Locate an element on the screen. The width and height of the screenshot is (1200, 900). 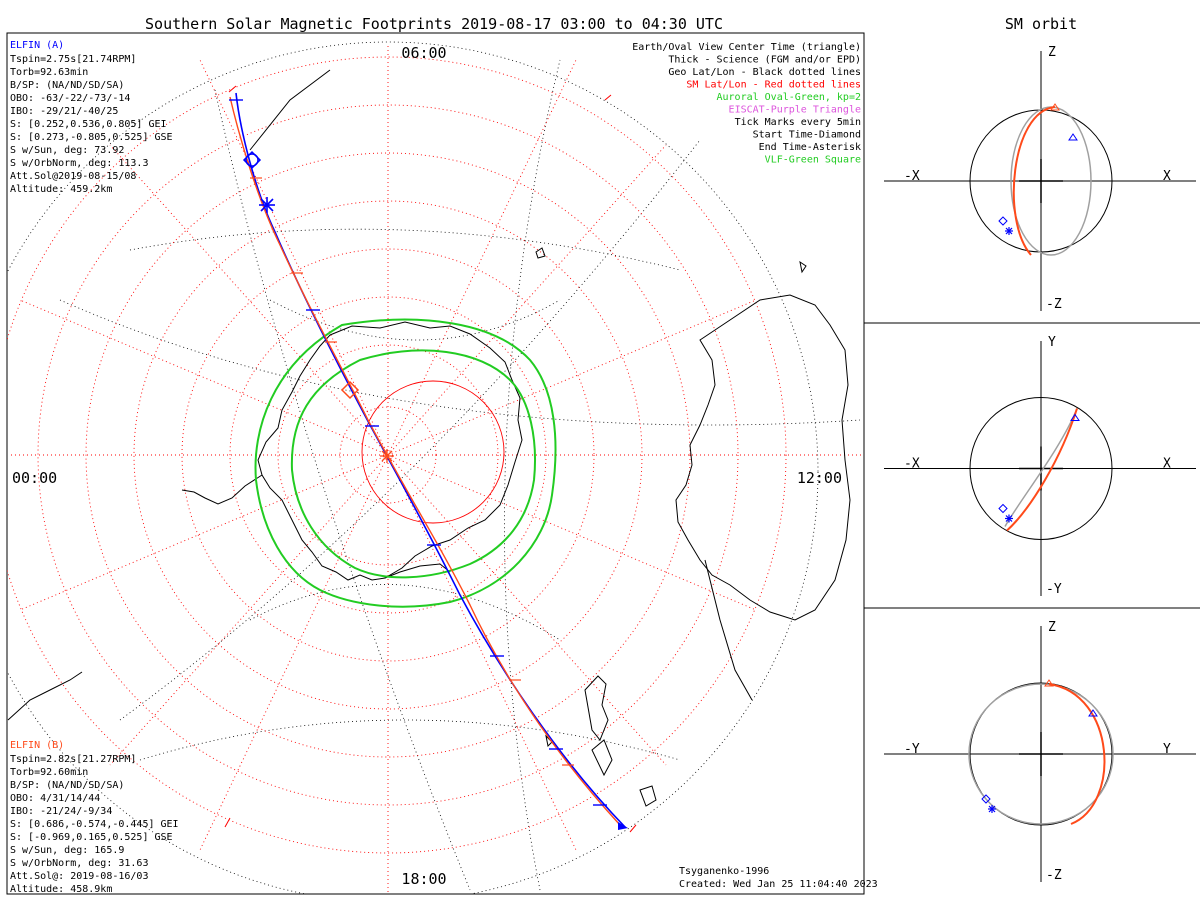
dusk-meridian-tick is located at coordinates (227, 822).